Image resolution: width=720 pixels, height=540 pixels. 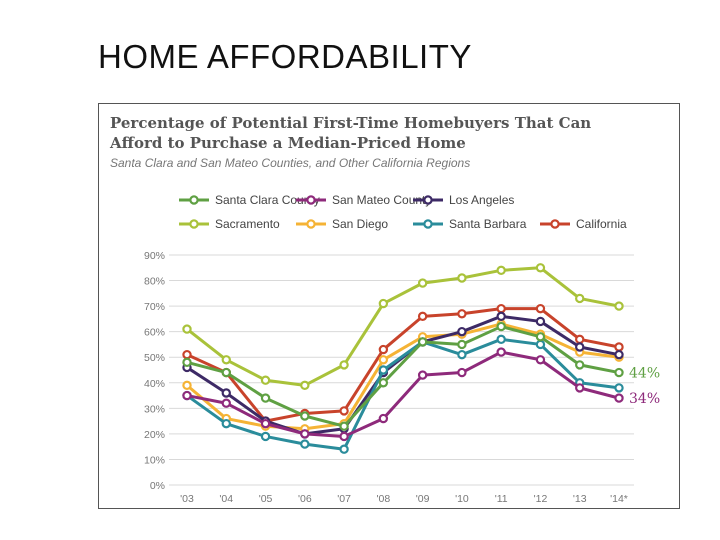 What do you see at coordinates (482, 200) in the screenshot?
I see `legend-label: Los Angeles` at bounding box center [482, 200].